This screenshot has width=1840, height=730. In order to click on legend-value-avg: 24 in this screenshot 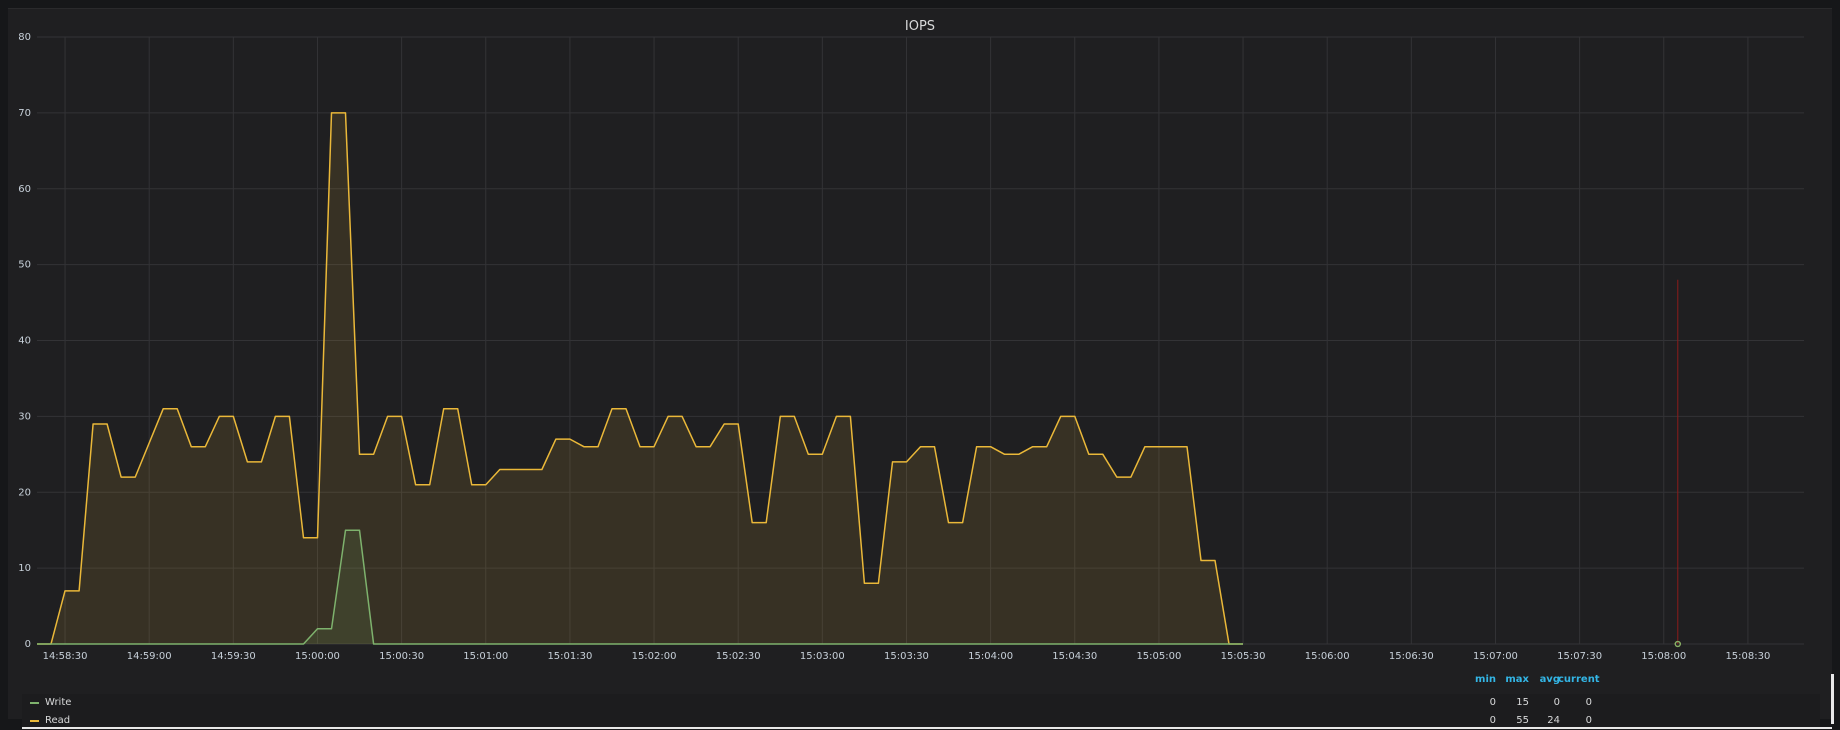, I will do `click(1553, 720)`.